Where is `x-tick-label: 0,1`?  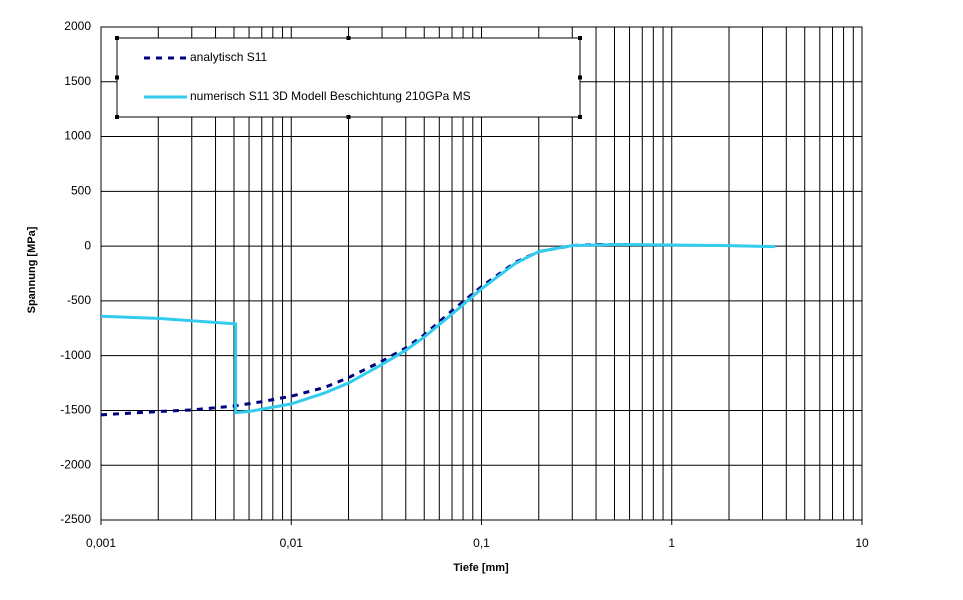
x-tick-label: 0,1 is located at coordinates (481, 543).